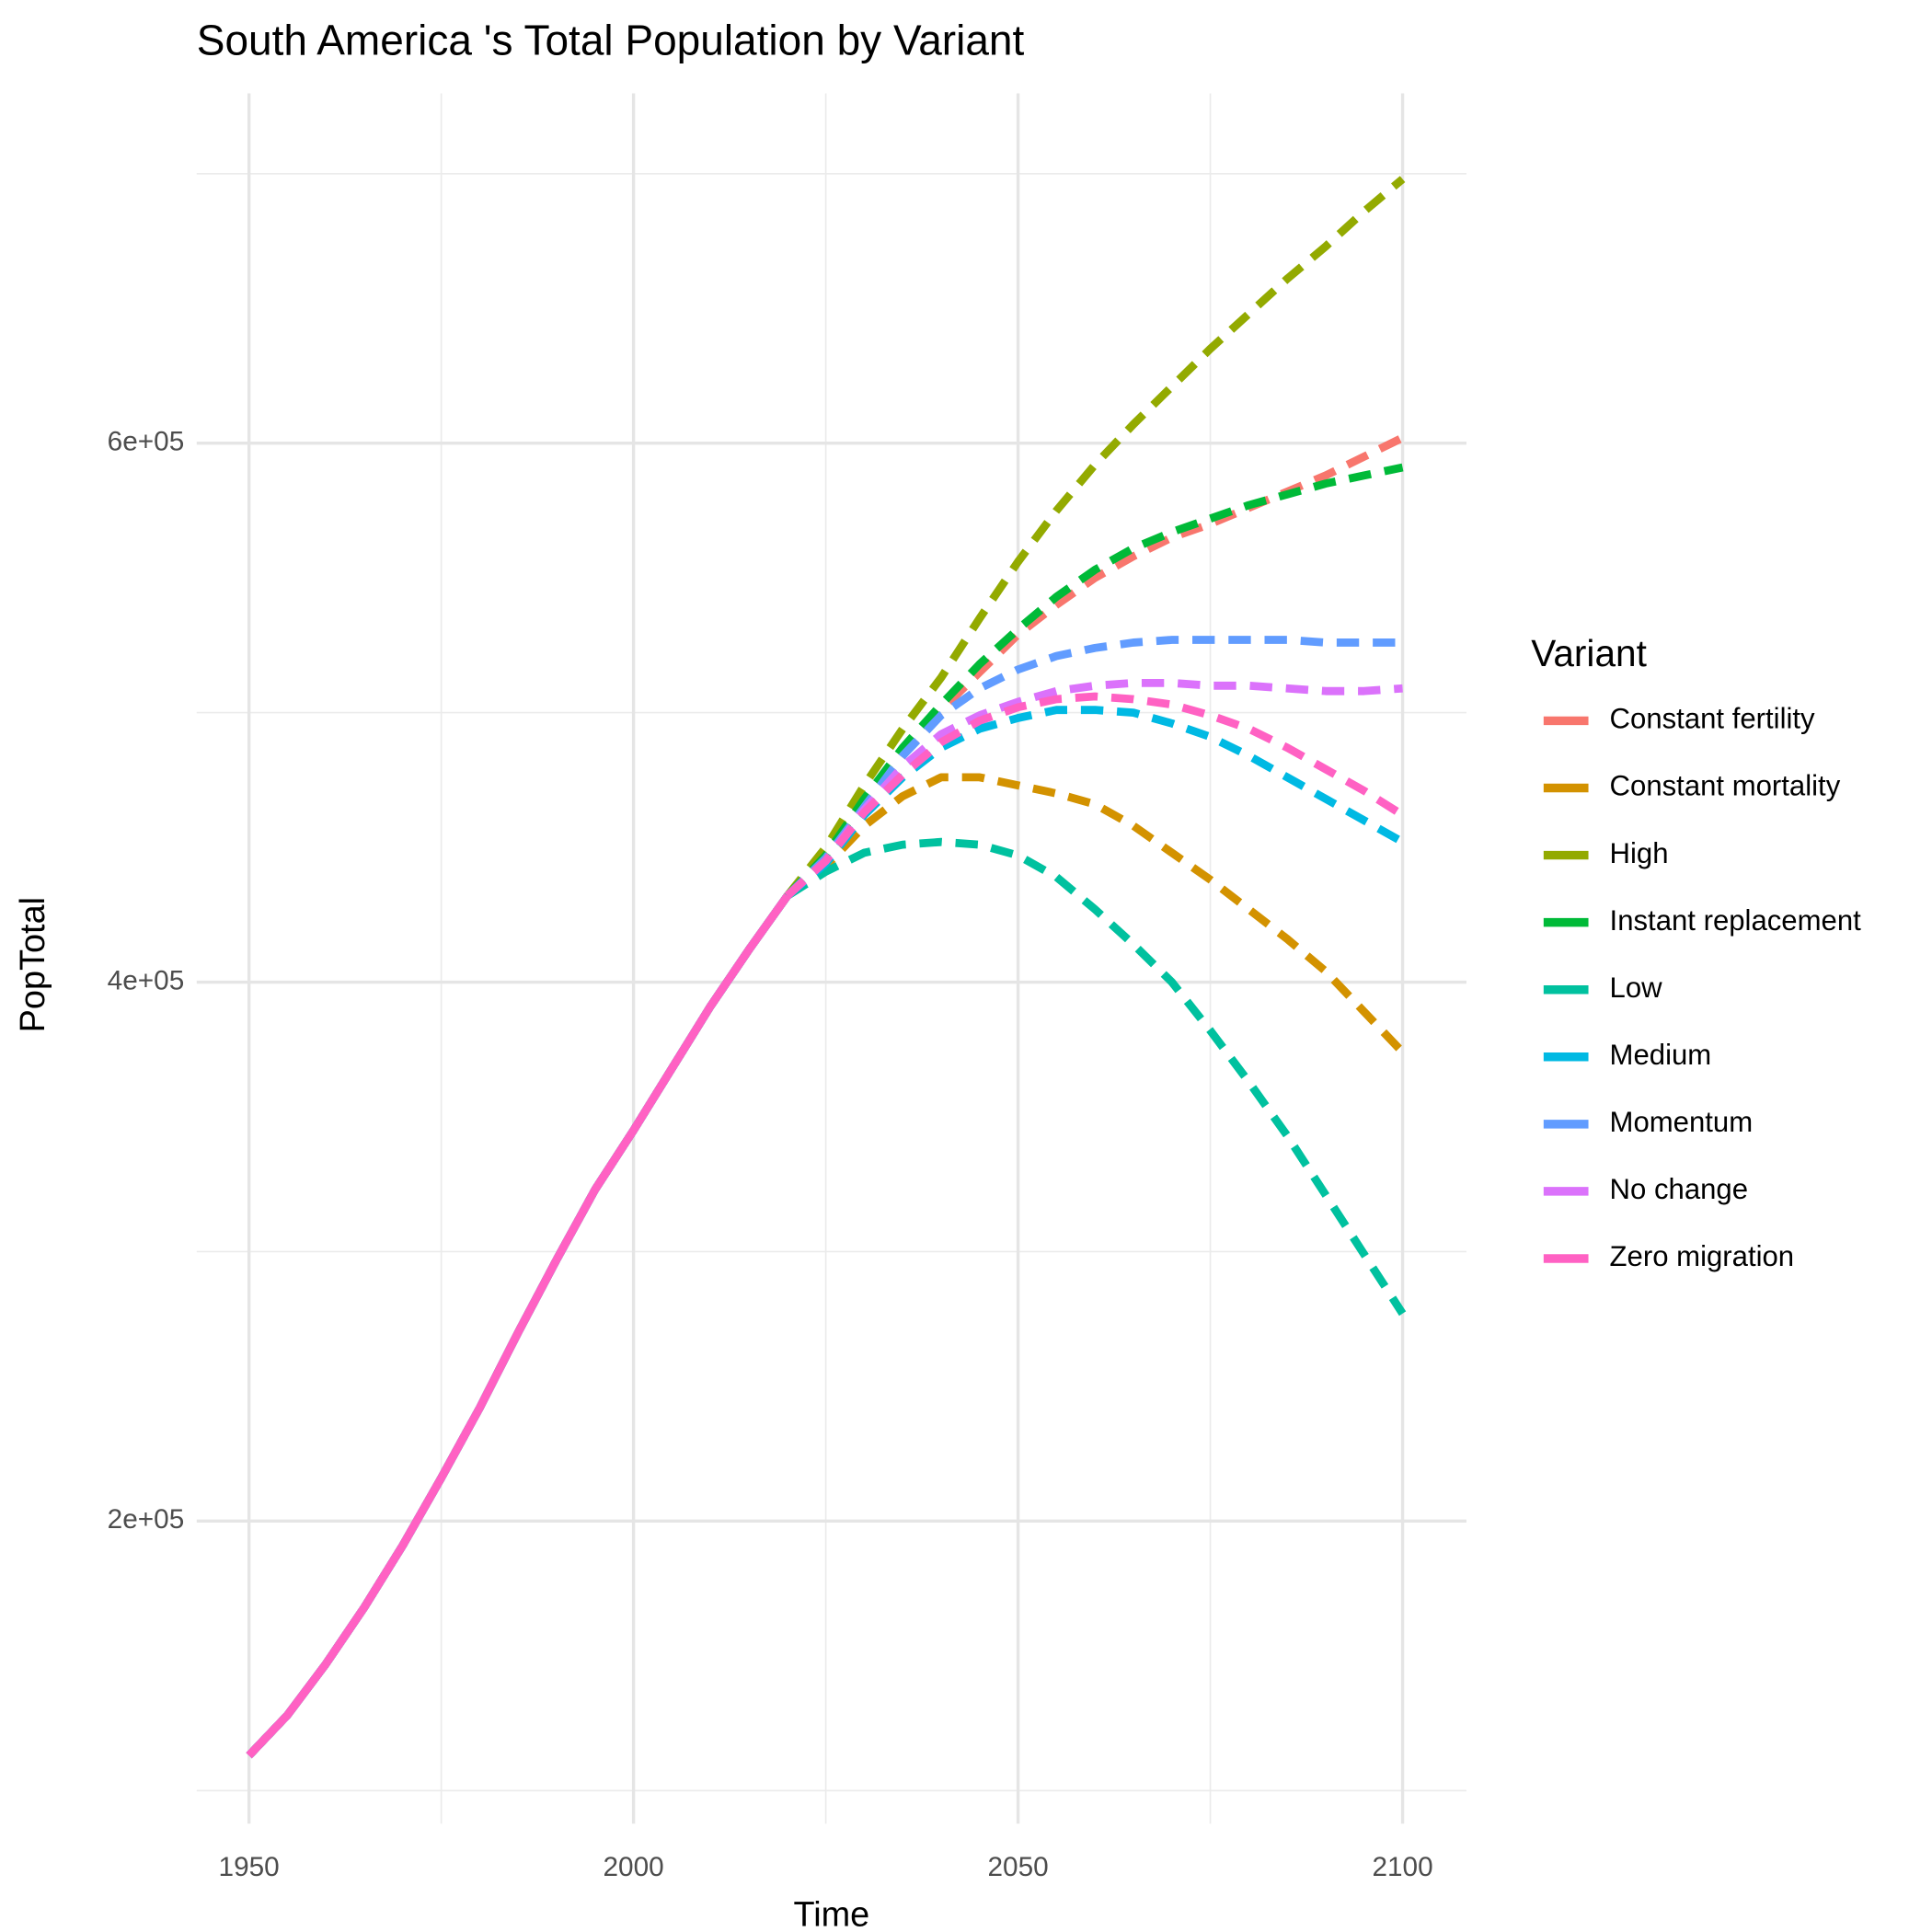  What do you see at coordinates (634, 1867) in the screenshot?
I see `x-tick-label: 2000` at bounding box center [634, 1867].